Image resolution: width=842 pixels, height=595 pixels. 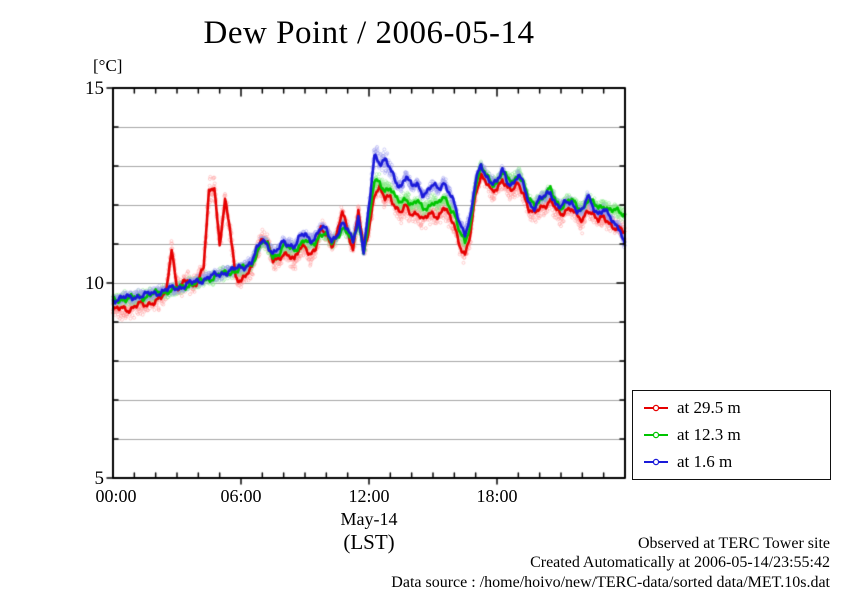 I want to click on y-tick-label-15: 15, so click(x=94, y=88).